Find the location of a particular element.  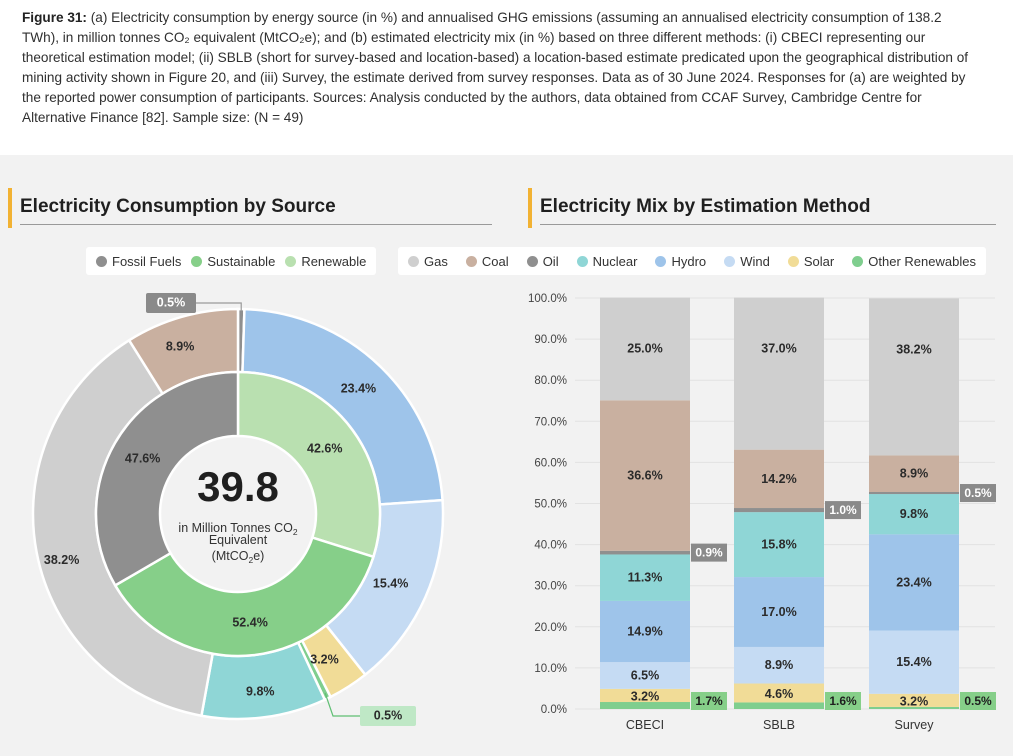

bar-segment-cbeci-other-renewables is located at coordinates (645, 705).